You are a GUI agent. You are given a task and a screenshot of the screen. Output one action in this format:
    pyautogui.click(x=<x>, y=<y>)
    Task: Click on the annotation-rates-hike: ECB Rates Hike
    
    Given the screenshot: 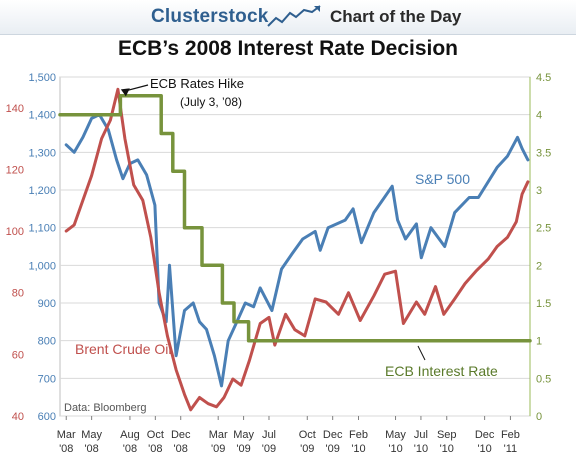 What is the action you would take?
    pyautogui.click(x=197, y=83)
    